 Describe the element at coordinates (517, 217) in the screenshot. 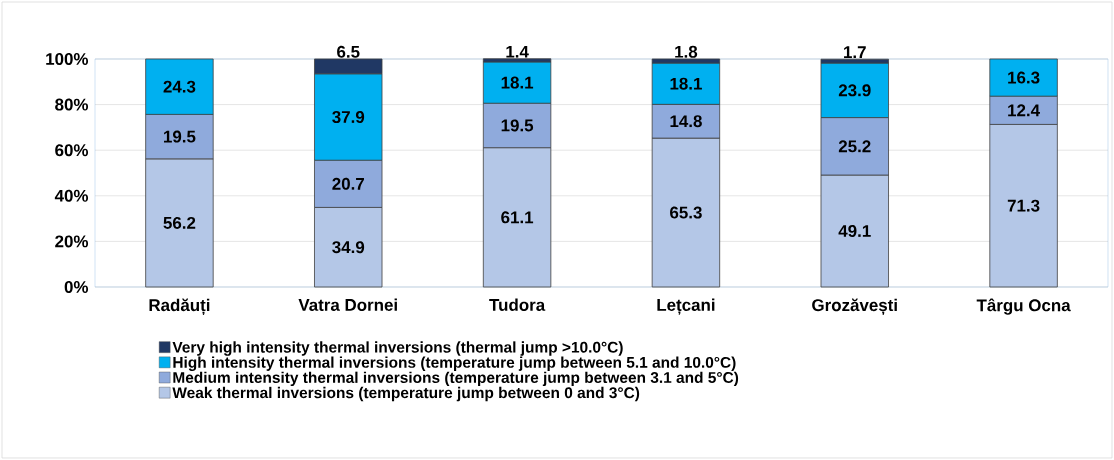

I see `data-label: 61.1` at that location.